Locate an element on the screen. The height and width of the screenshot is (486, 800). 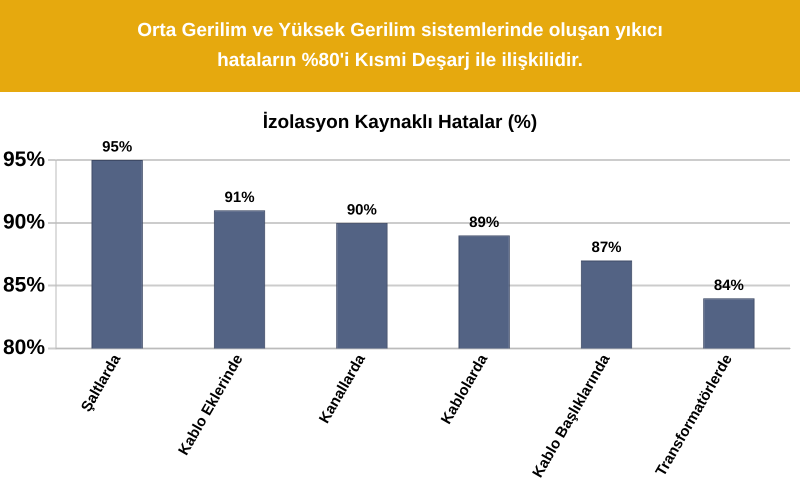
y-tick-label: 85% is located at coordinates (24, 284).